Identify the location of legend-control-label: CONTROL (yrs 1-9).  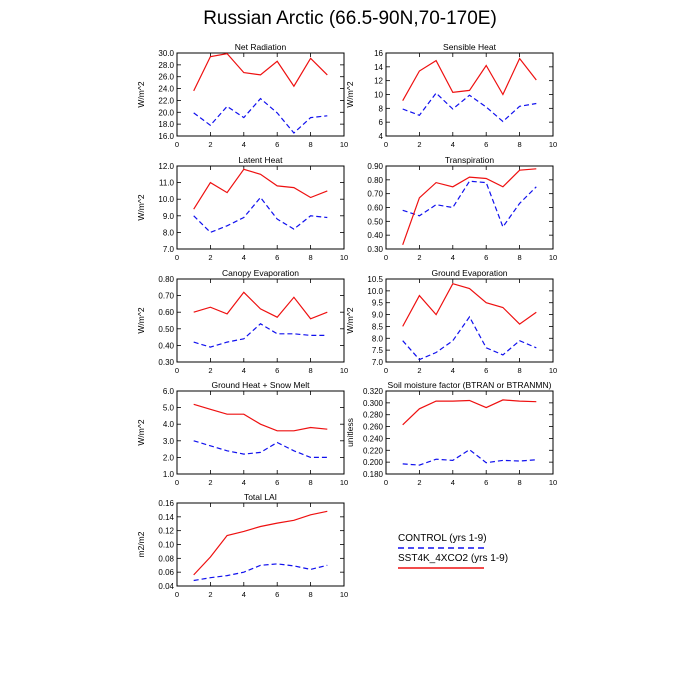
(442, 538).